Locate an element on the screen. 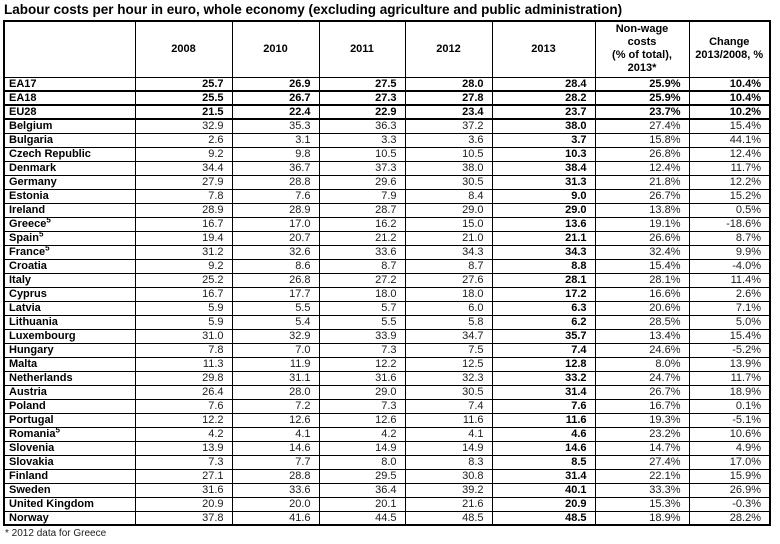 The width and height of the screenshot is (780, 544). change-value: 13.9% is located at coordinates (729, 364).